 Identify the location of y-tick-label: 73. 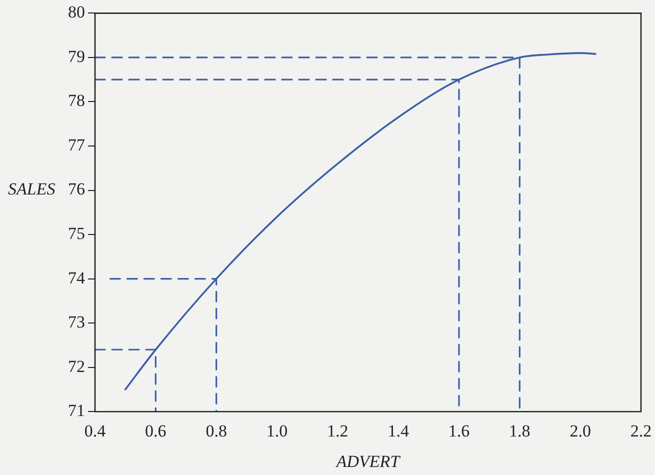
(76, 322).